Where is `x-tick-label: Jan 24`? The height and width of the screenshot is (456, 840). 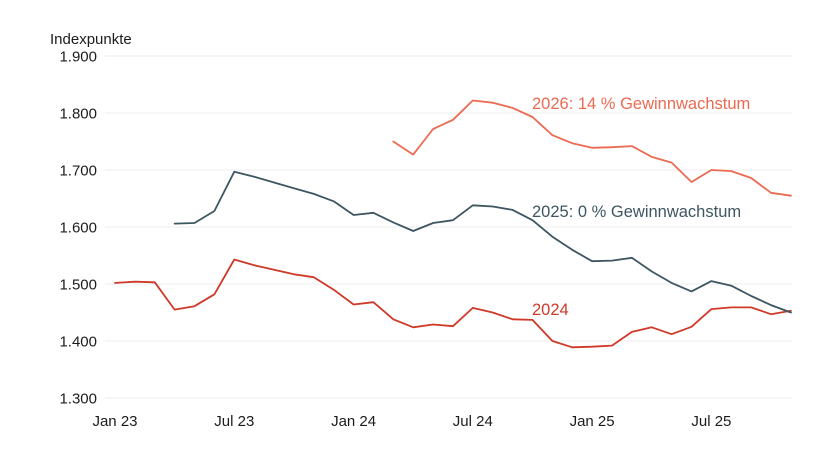
x-tick-label: Jan 24 is located at coordinates (353, 421).